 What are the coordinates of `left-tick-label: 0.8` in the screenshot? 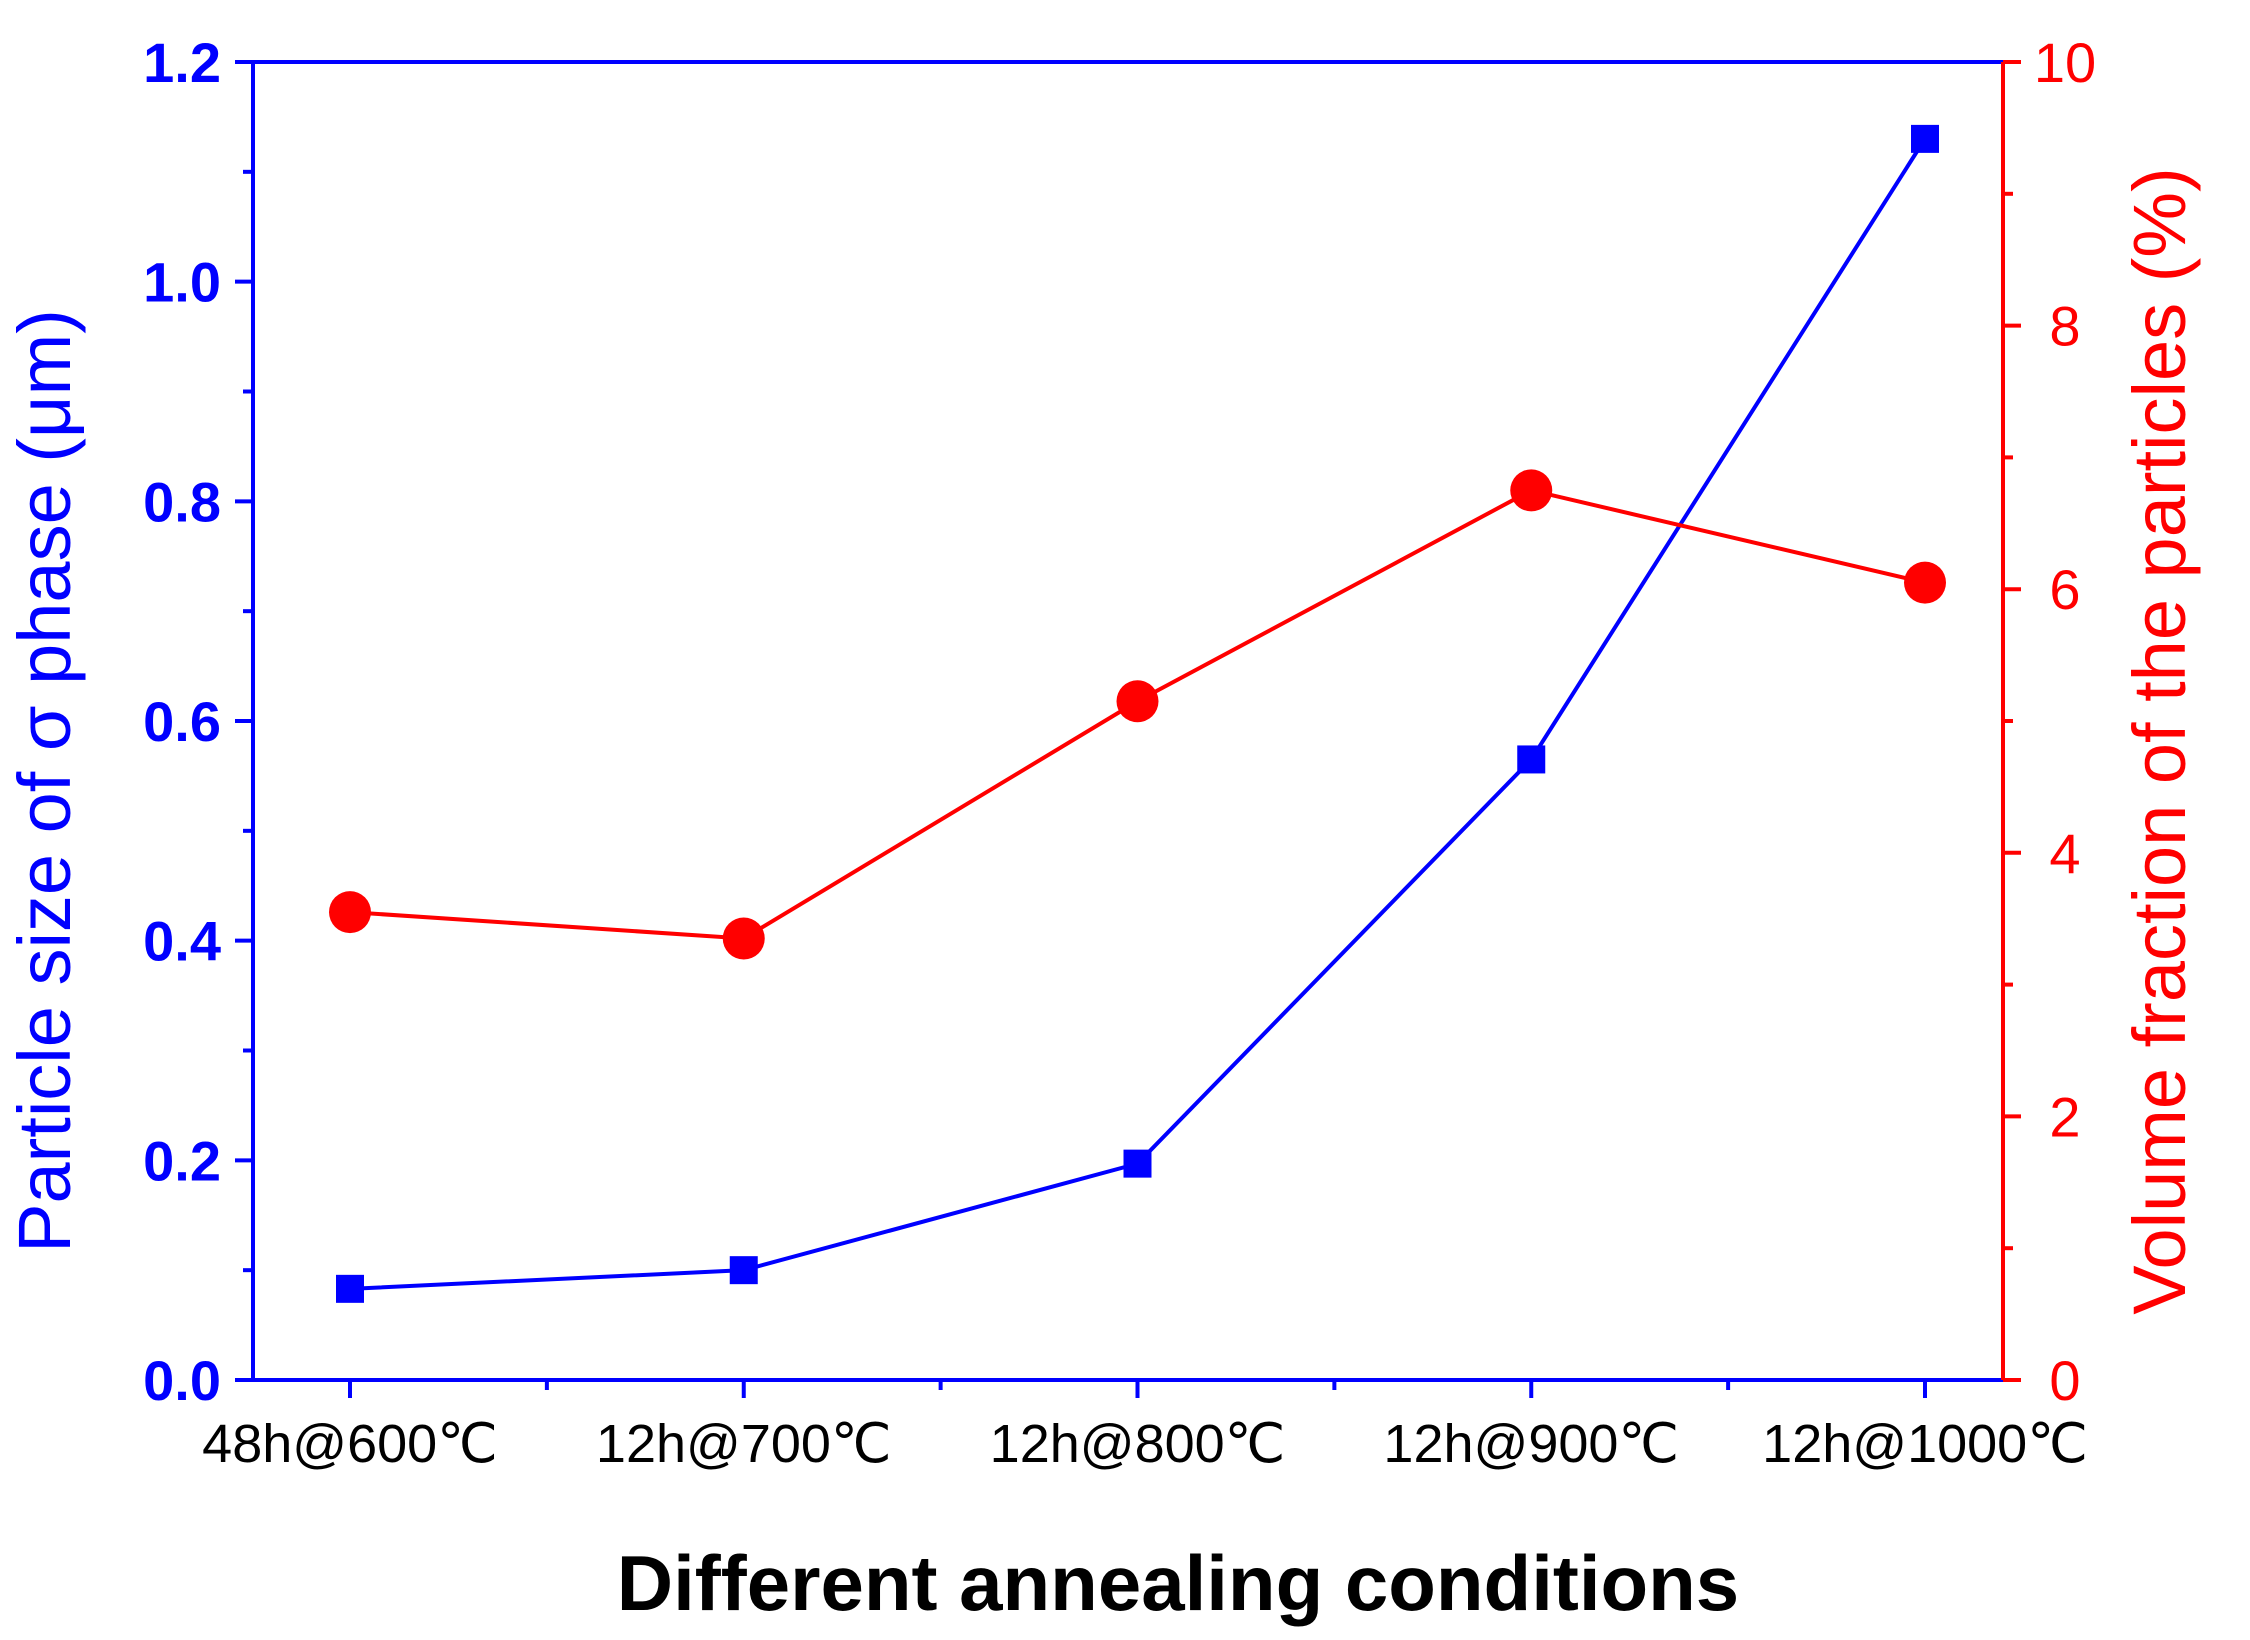 It's located at (182, 501).